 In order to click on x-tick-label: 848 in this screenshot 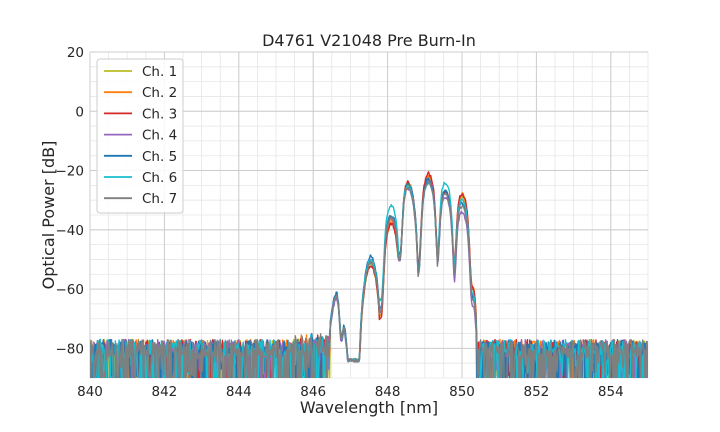, I will do `click(388, 392)`.